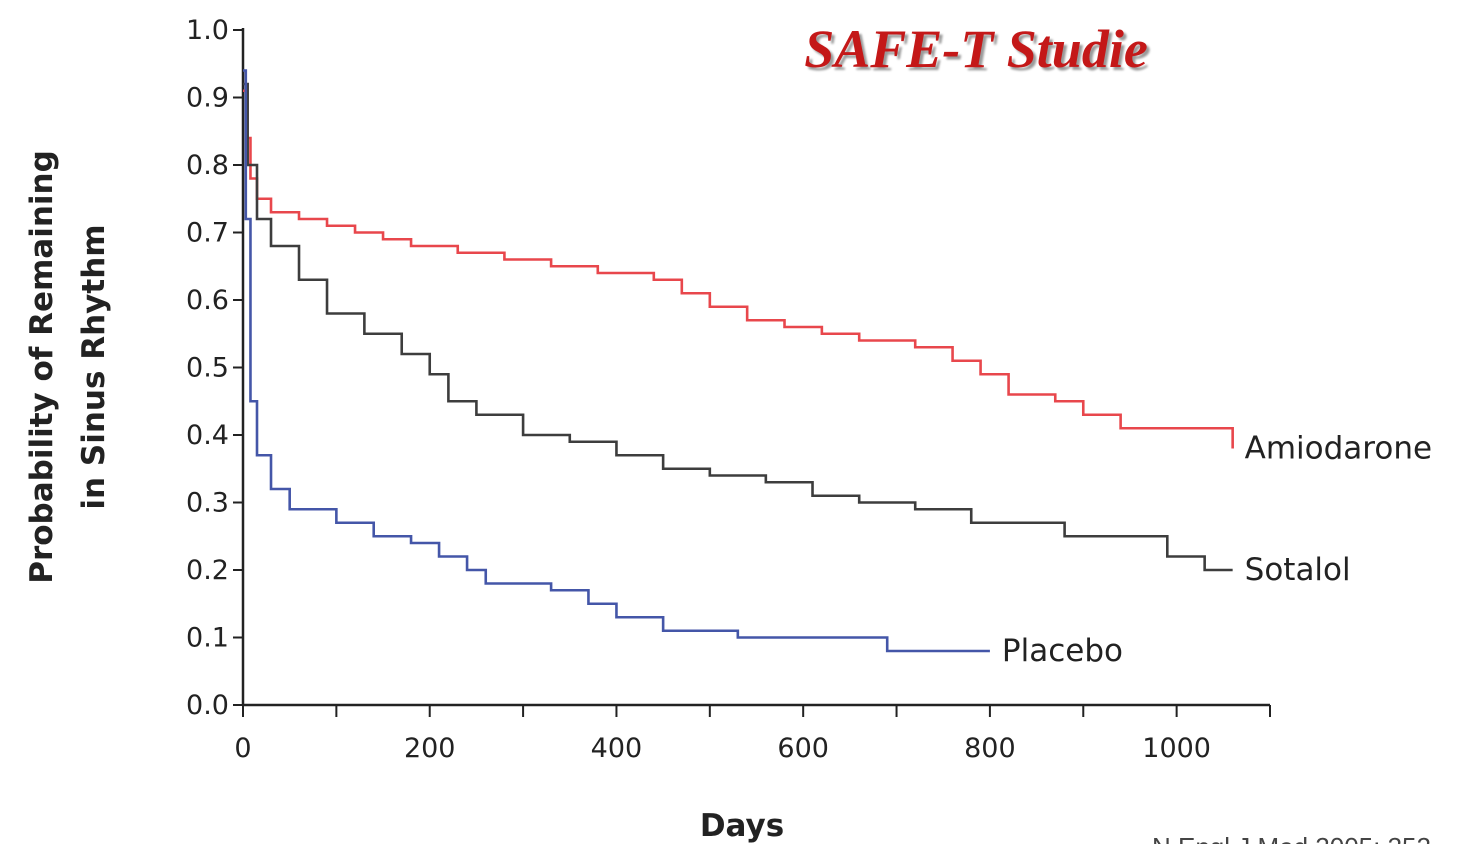  I want to click on x-tick-label: 200, so click(430, 748).